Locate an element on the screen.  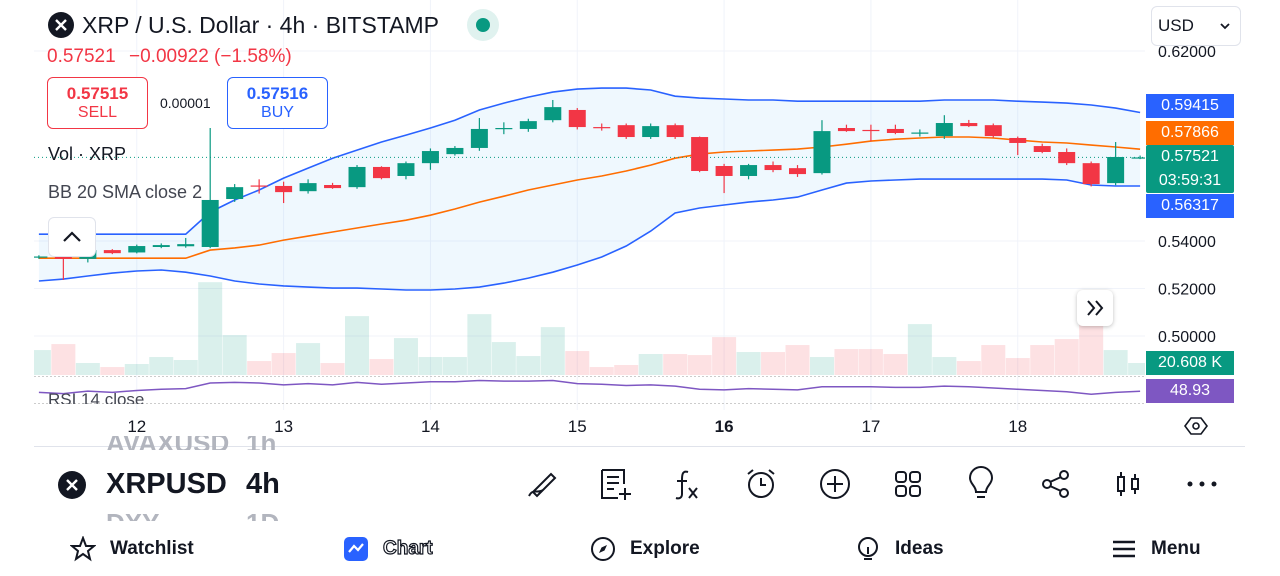
currency: USD is located at coordinates (1176, 25).